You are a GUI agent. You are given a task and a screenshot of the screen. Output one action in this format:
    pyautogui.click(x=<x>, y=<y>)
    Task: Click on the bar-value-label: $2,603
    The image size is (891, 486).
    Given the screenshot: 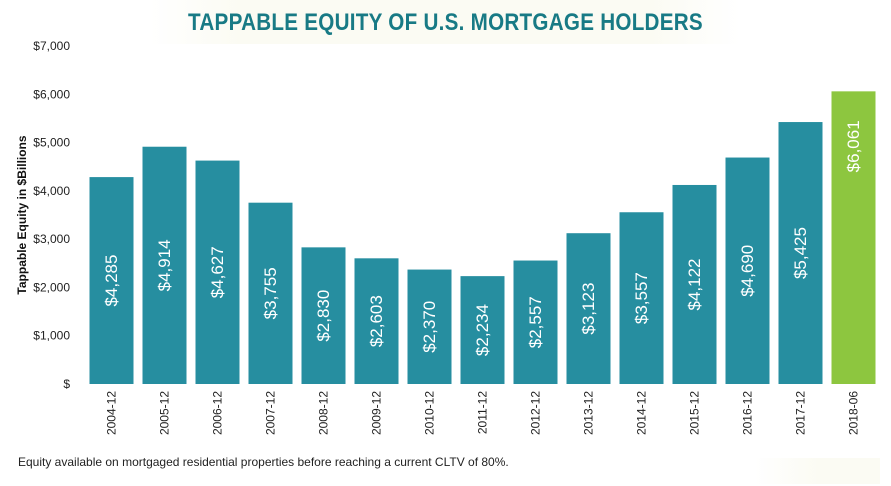 What is the action you would take?
    pyautogui.click(x=376, y=321)
    